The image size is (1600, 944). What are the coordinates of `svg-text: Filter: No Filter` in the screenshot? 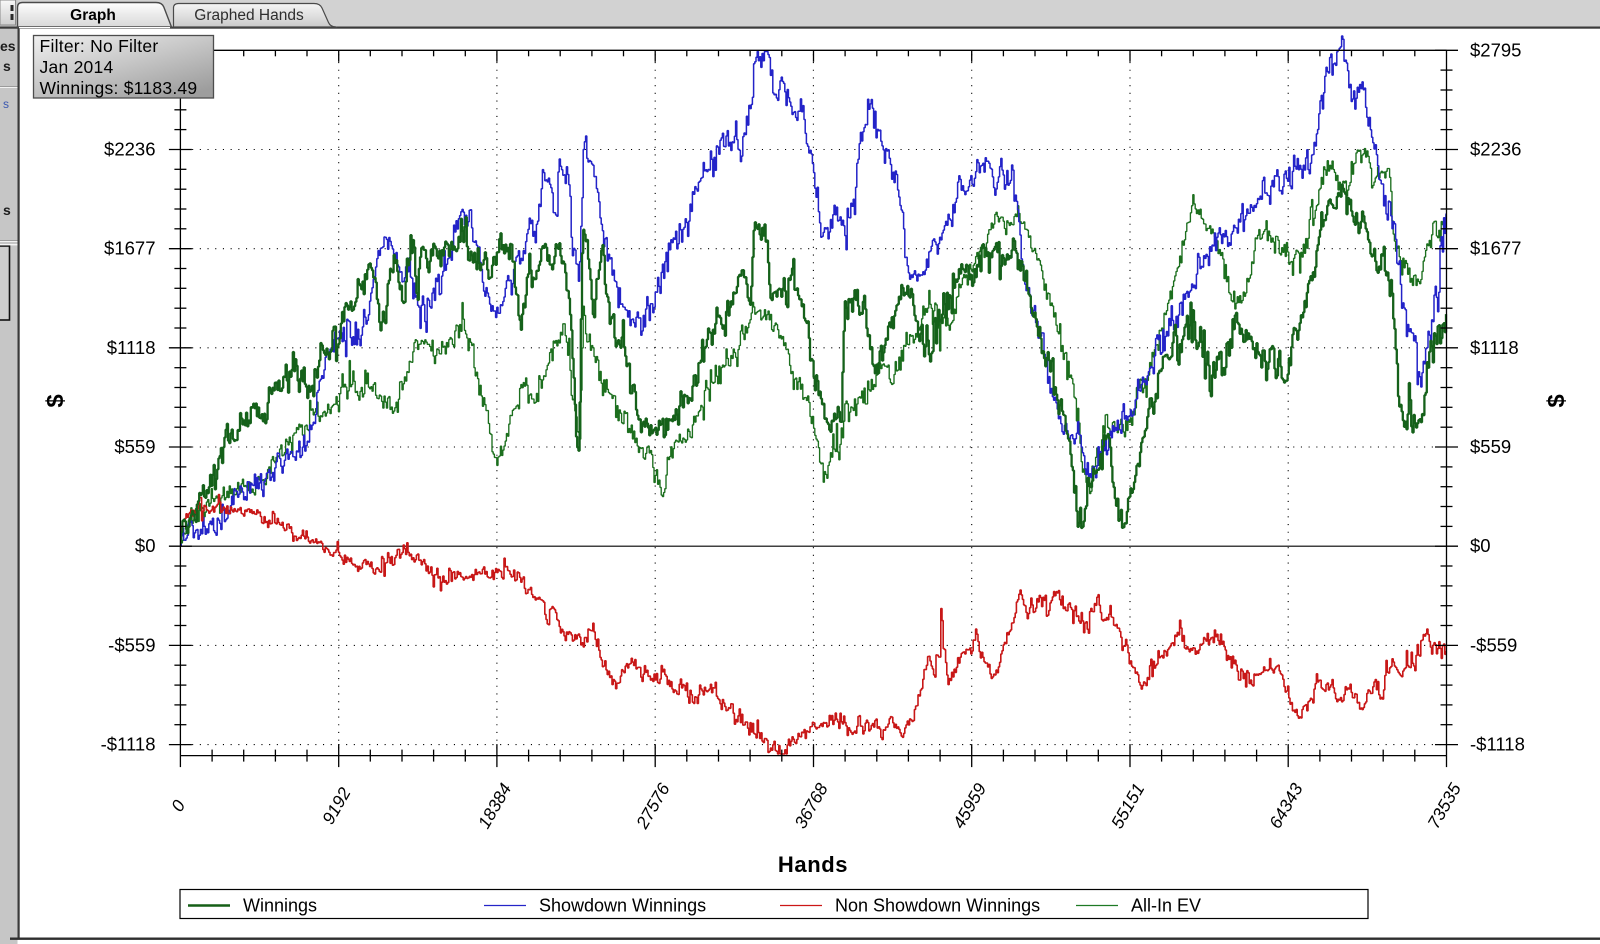 It's located at (99, 46).